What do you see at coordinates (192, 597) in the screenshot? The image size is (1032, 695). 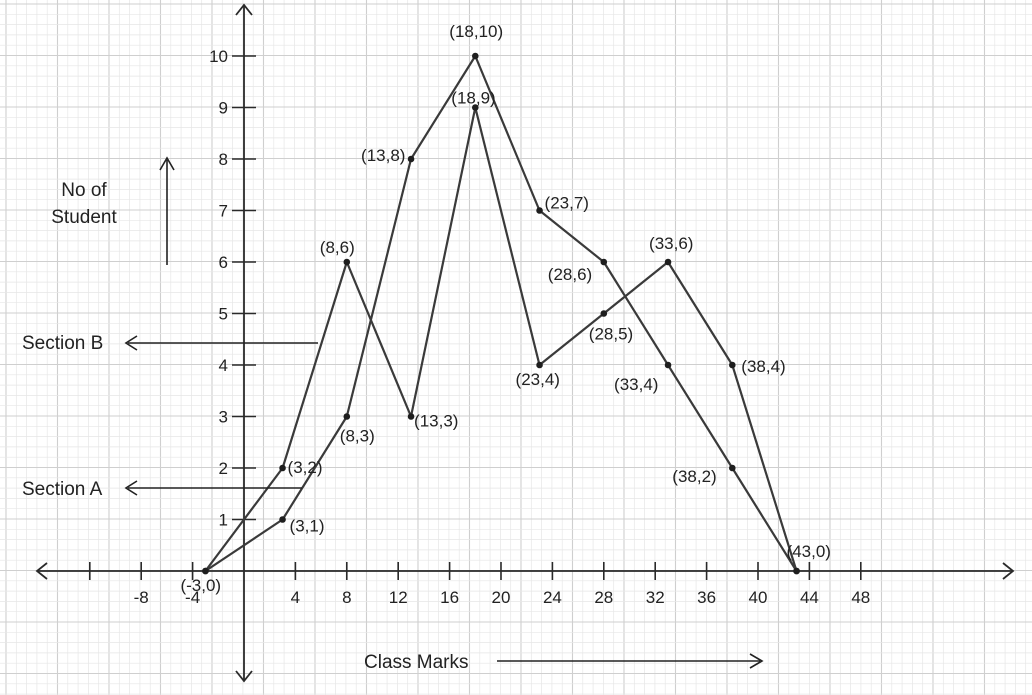 I see `x-tick-label: -4` at bounding box center [192, 597].